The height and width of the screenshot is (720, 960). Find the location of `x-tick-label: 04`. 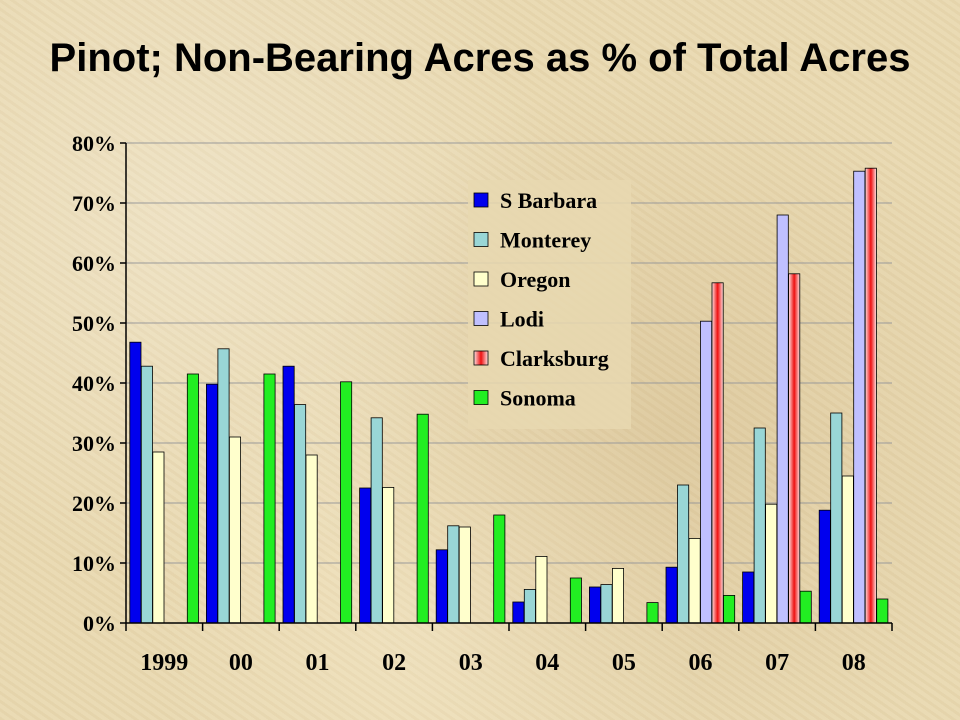

x-tick-label: 04 is located at coordinates (547, 663).